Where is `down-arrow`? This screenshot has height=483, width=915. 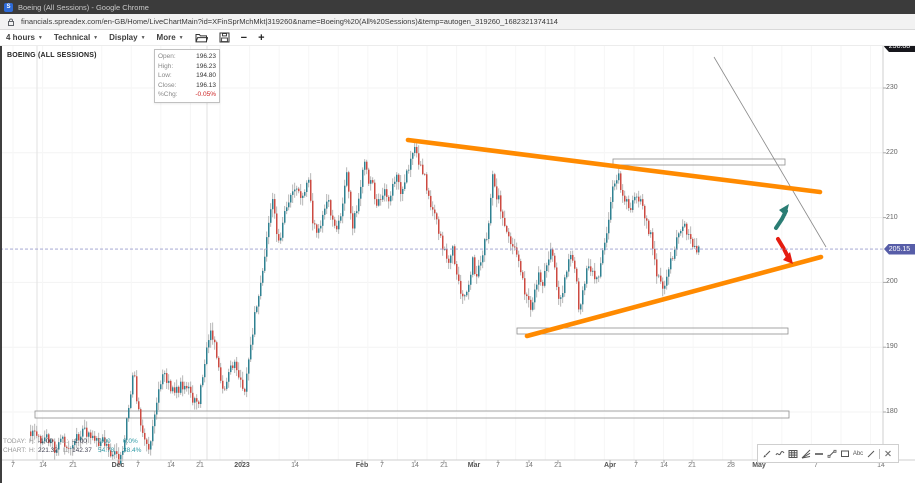
down-arrow is located at coordinates (784, 250).